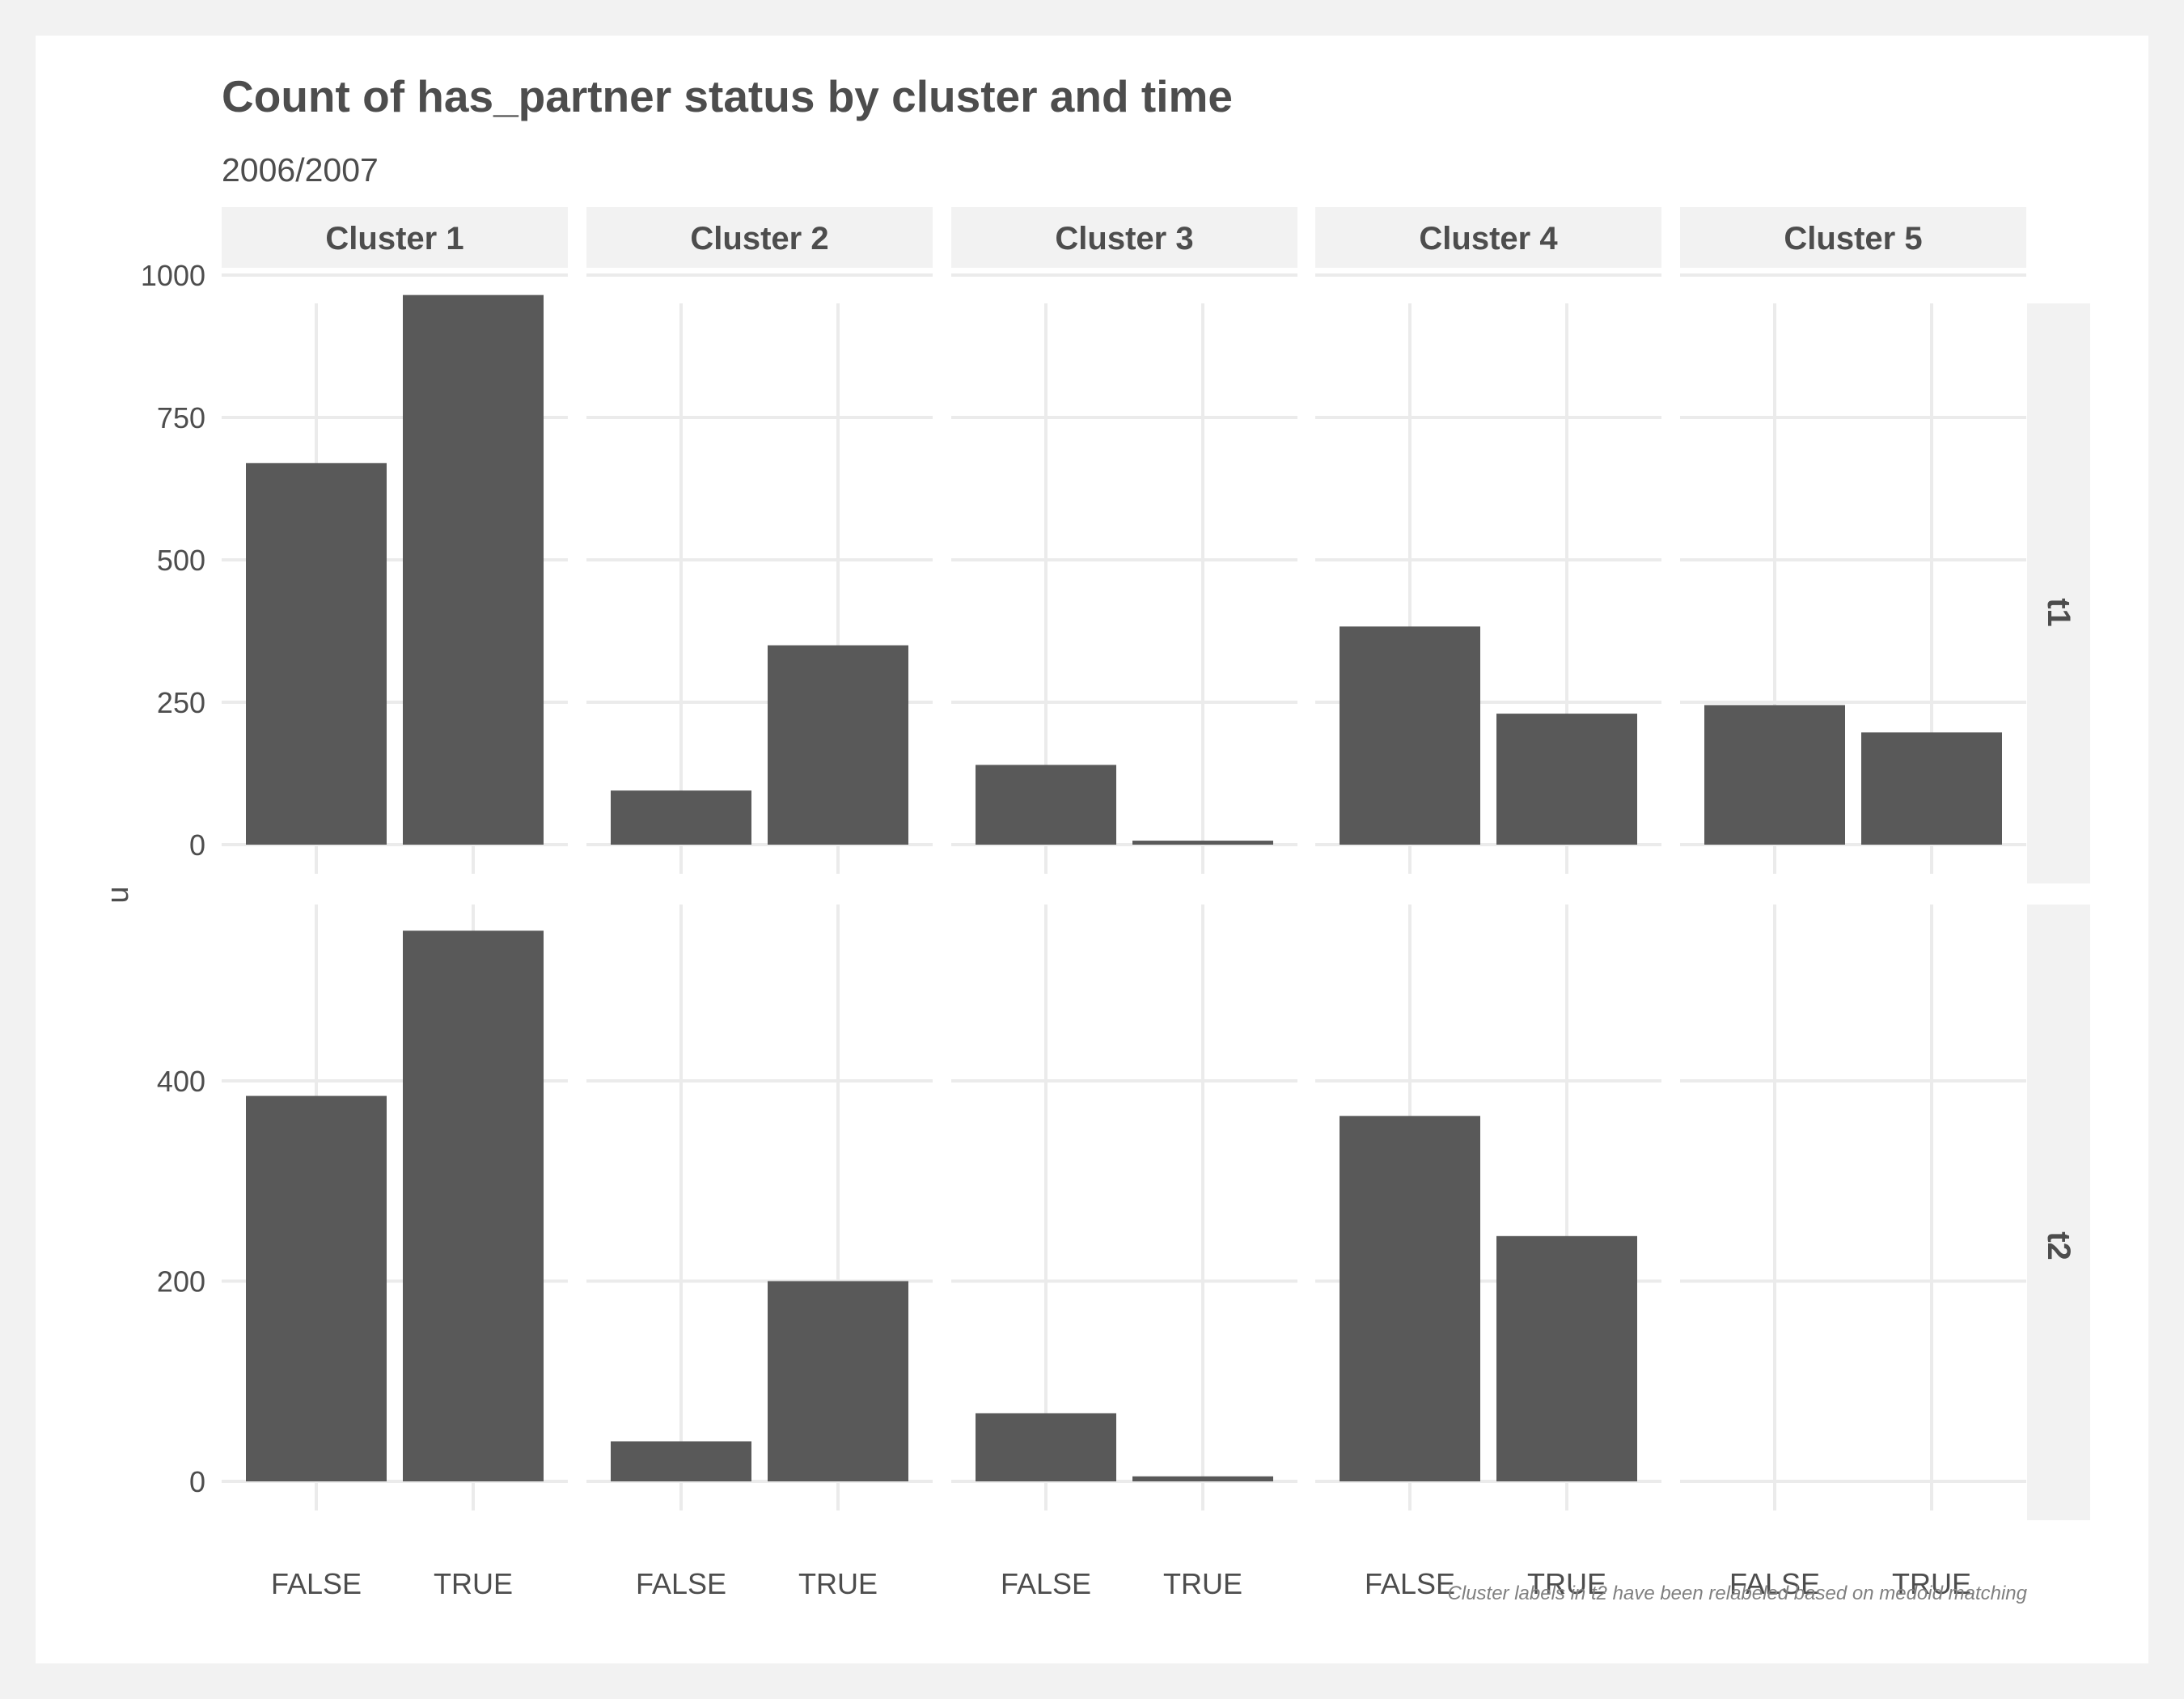 Image resolution: width=2184 pixels, height=1699 pixels. Describe the element at coordinates (301, 170) in the screenshot. I see `chart-subtitle: 2006/2007` at that location.